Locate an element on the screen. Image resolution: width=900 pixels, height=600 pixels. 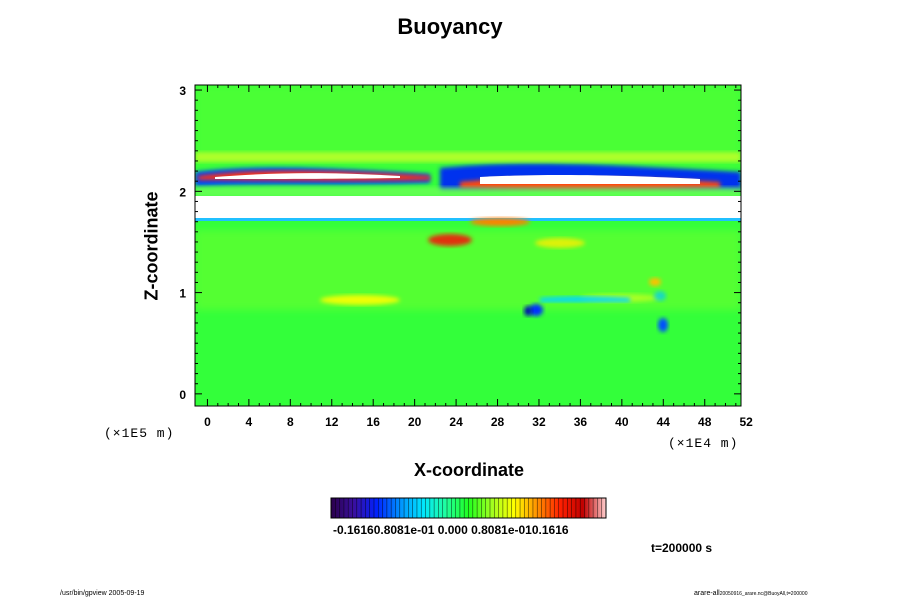
footer-source-sub: 20050916_arare.nc@BuoyAll,t=200000 is located at coordinates (763, 594).